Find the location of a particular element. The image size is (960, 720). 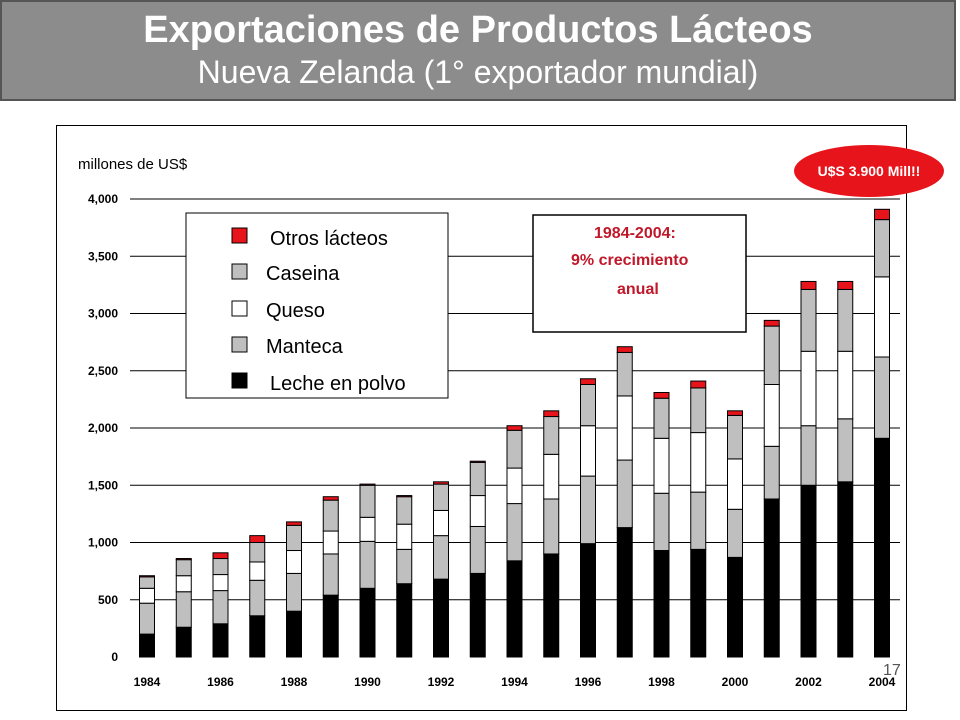

bar-segment-manteca-1987 is located at coordinates (257, 598).